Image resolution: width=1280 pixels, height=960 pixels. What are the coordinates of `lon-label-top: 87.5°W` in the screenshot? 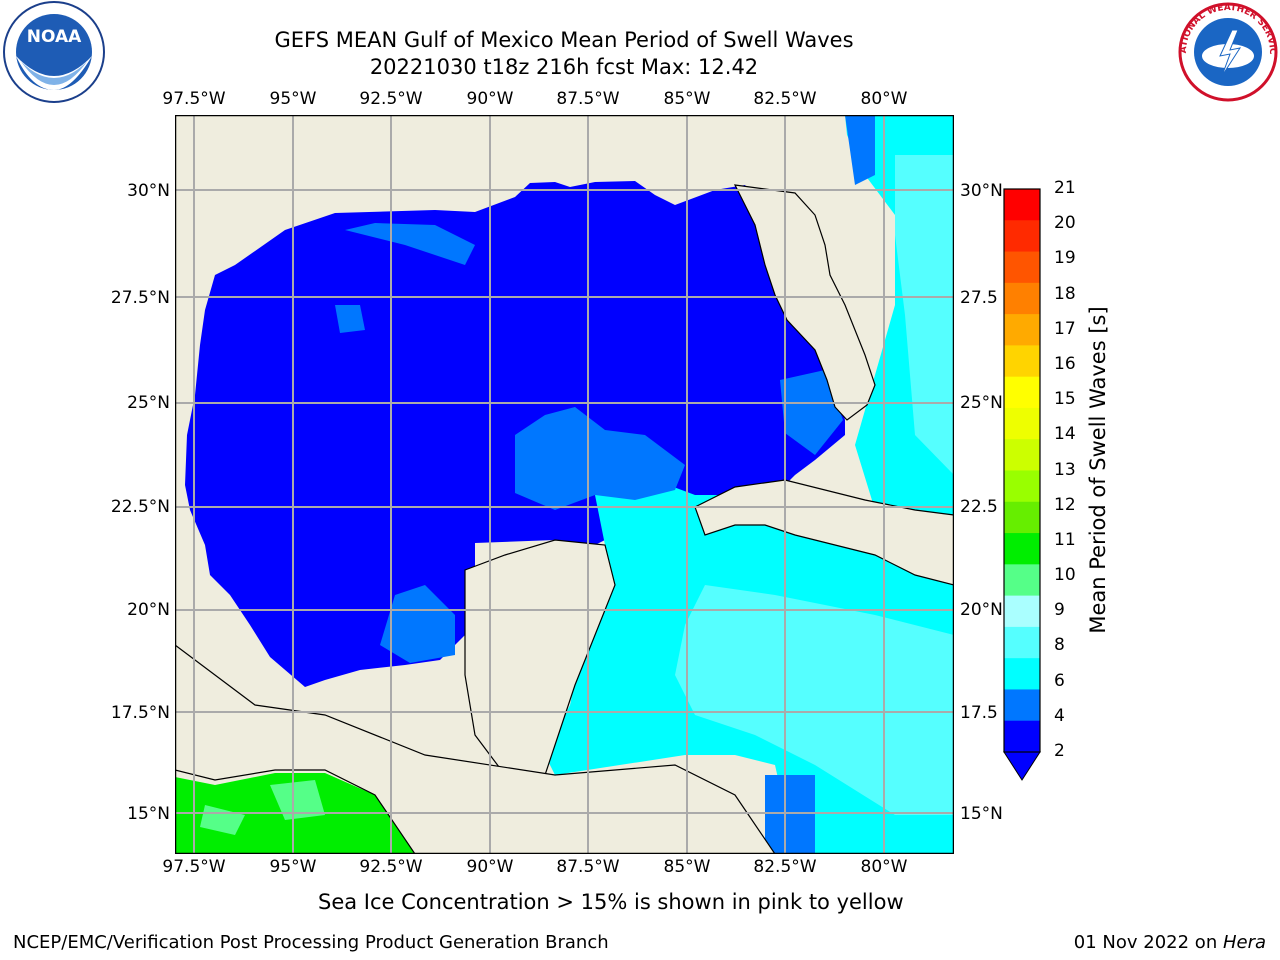 It's located at (588, 99).